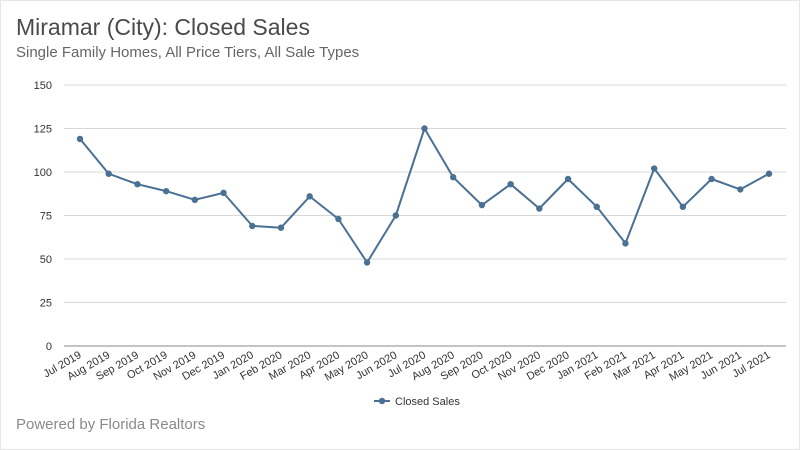 The height and width of the screenshot is (450, 800). Describe the element at coordinates (49, 347) in the screenshot. I see `y-tick-label: 0` at that location.